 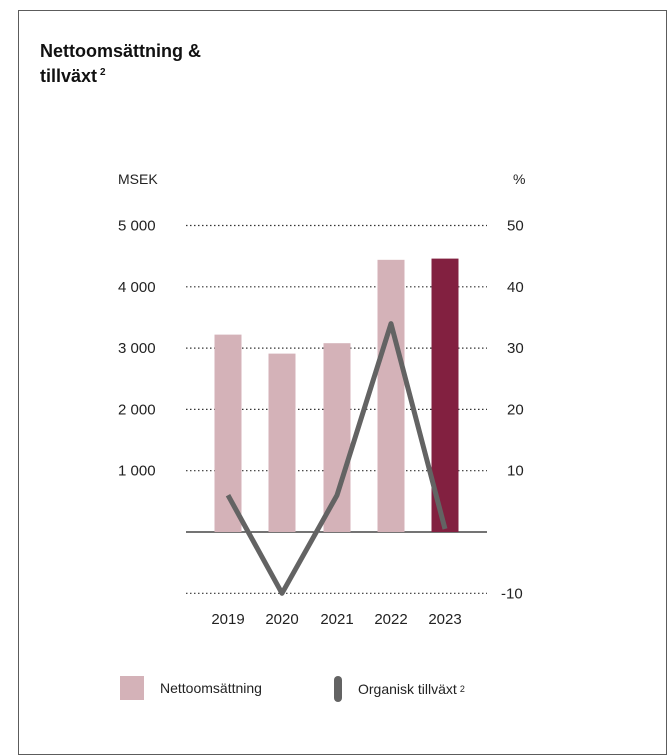 What do you see at coordinates (519, 179) in the screenshot?
I see `right-axis-title: %` at bounding box center [519, 179].